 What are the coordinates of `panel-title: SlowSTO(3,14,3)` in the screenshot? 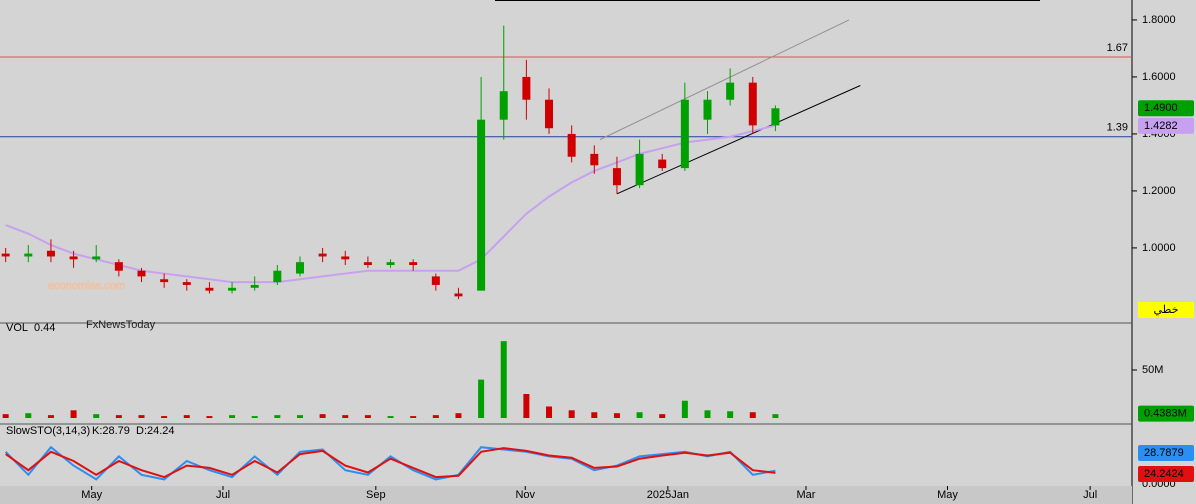 It's located at (48, 431).